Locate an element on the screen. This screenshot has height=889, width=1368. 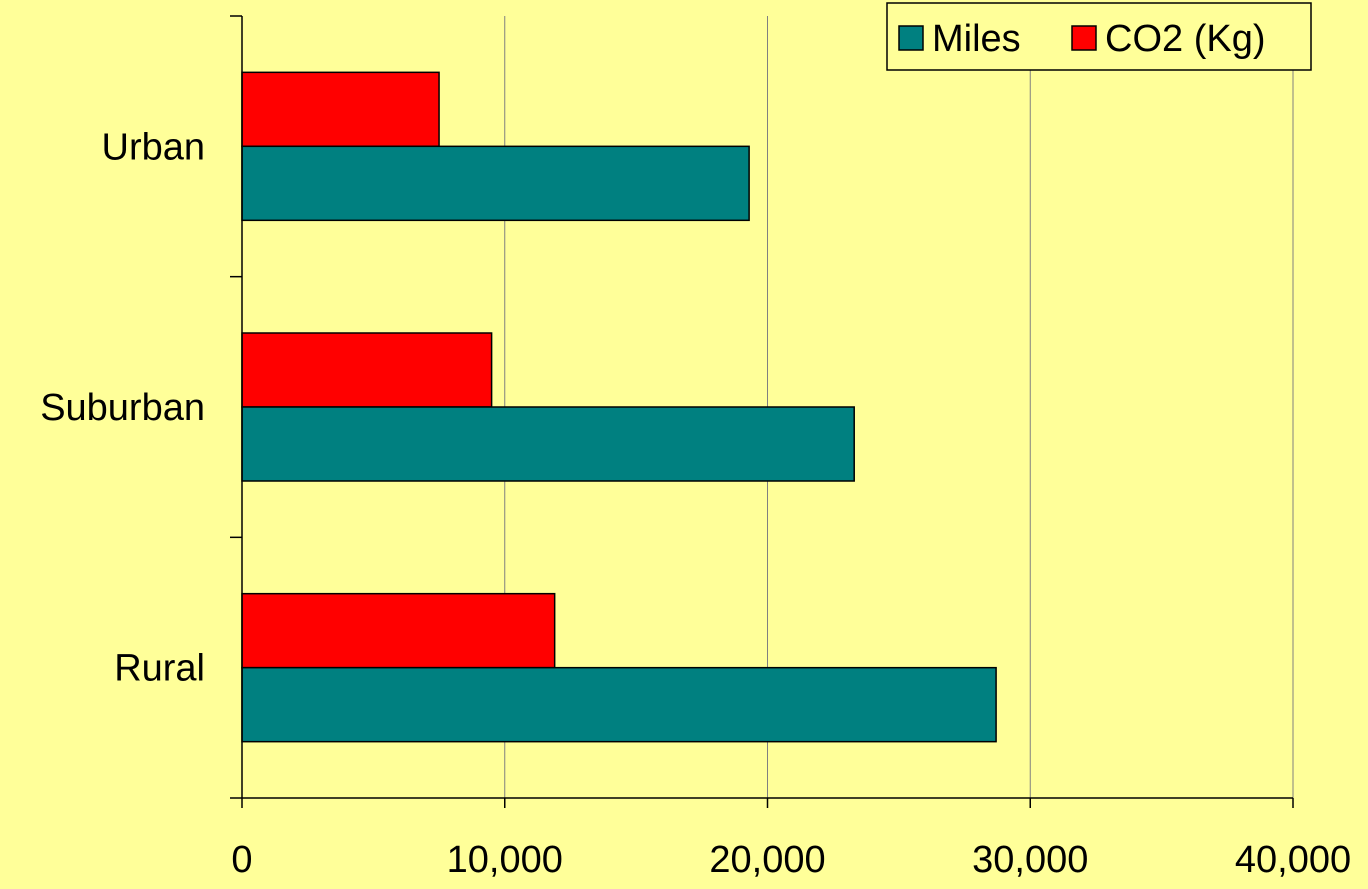
x-tick-label: 0 is located at coordinates (241, 860).